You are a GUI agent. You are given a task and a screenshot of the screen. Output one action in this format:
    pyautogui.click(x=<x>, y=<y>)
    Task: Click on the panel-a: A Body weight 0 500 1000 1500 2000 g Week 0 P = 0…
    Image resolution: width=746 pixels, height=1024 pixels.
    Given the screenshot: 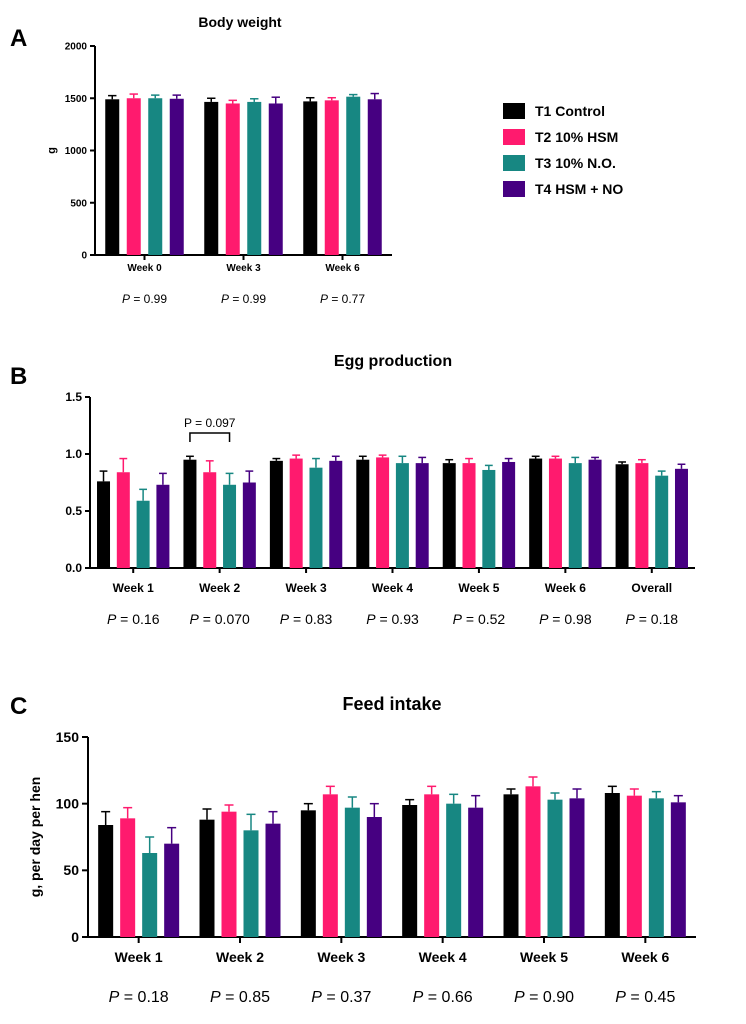 What is the action you would take?
    pyautogui.click(x=201, y=160)
    